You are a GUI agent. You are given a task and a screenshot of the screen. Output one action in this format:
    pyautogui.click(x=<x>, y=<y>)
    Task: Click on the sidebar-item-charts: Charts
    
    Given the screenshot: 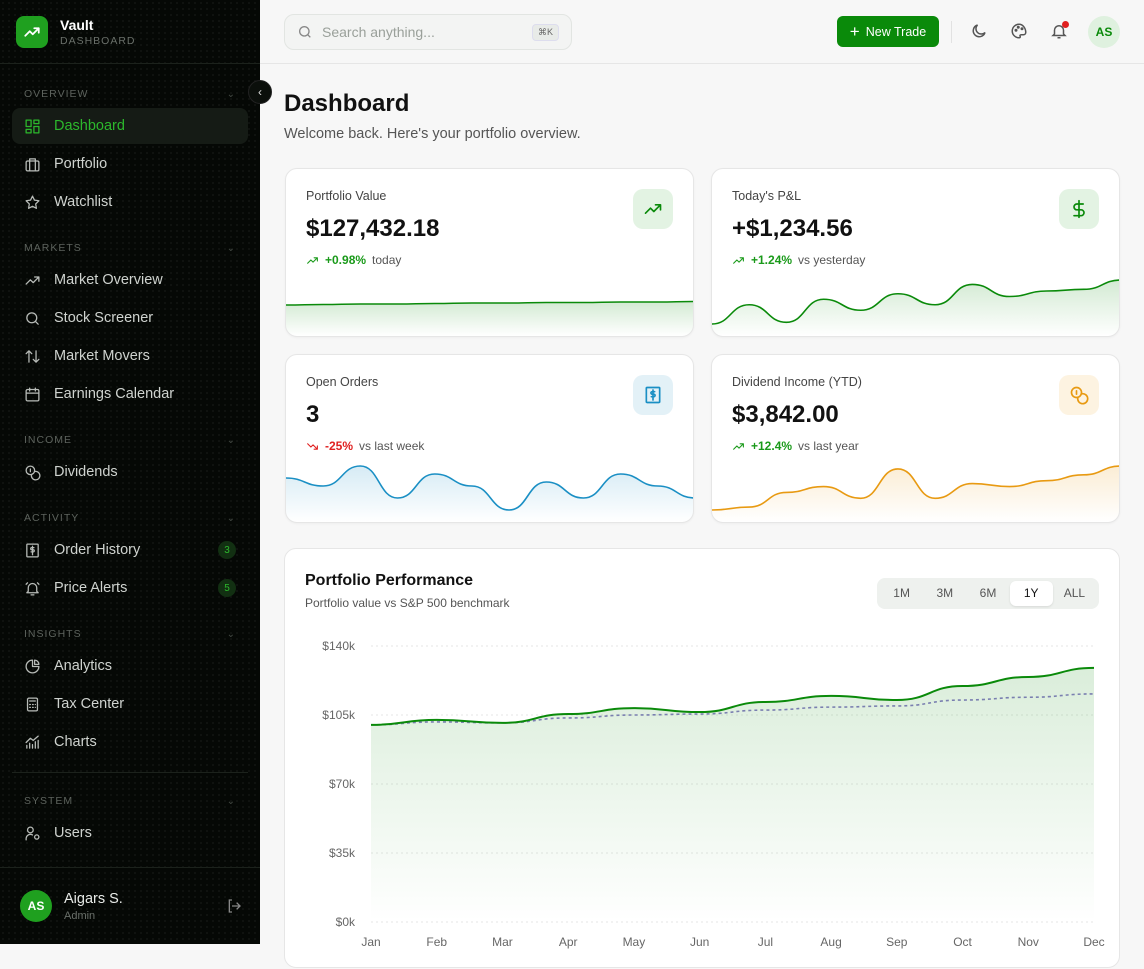 What is the action you would take?
    pyautogui.click(x=130, y=742)
    